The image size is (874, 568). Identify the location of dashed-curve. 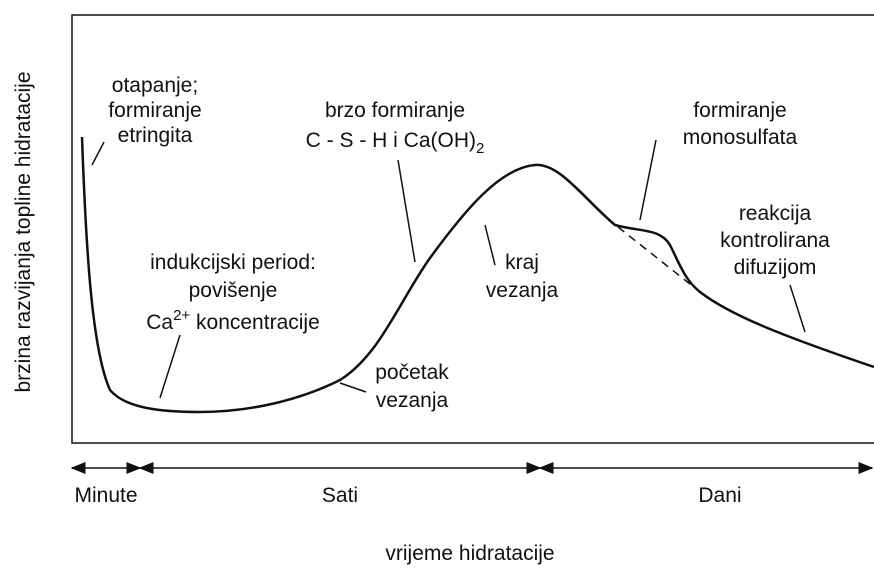
(656, 257).